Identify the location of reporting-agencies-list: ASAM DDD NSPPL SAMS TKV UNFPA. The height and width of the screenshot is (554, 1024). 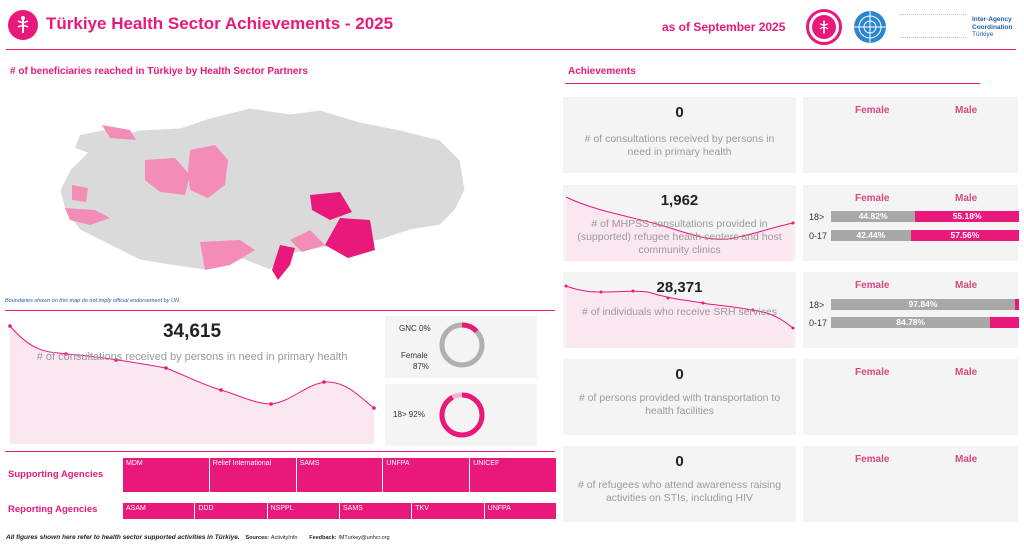
(339, 511).